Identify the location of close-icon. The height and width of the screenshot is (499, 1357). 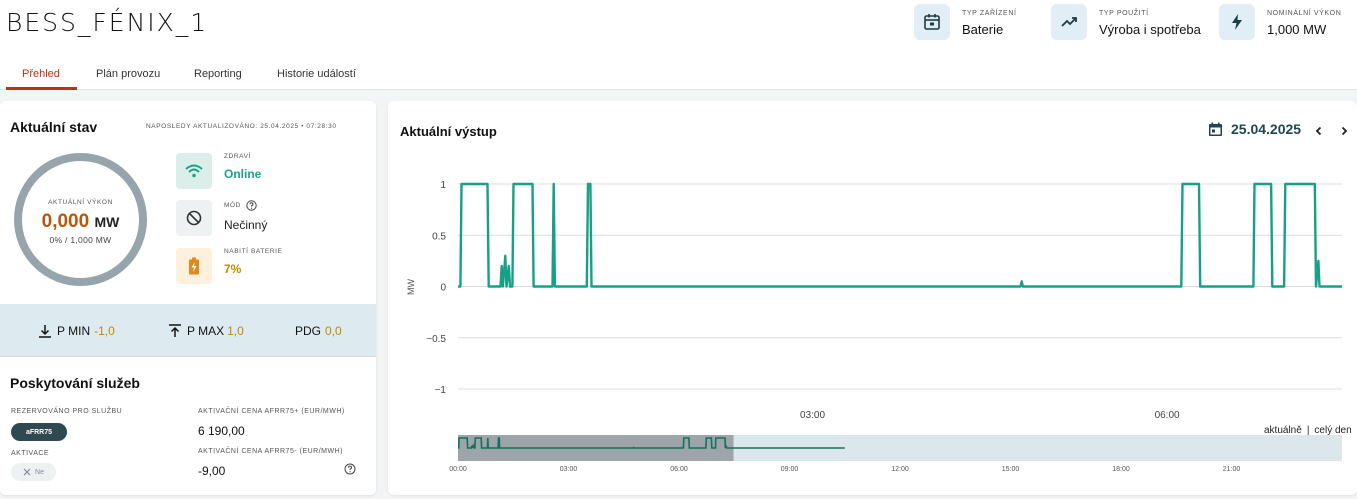
(27, 472).